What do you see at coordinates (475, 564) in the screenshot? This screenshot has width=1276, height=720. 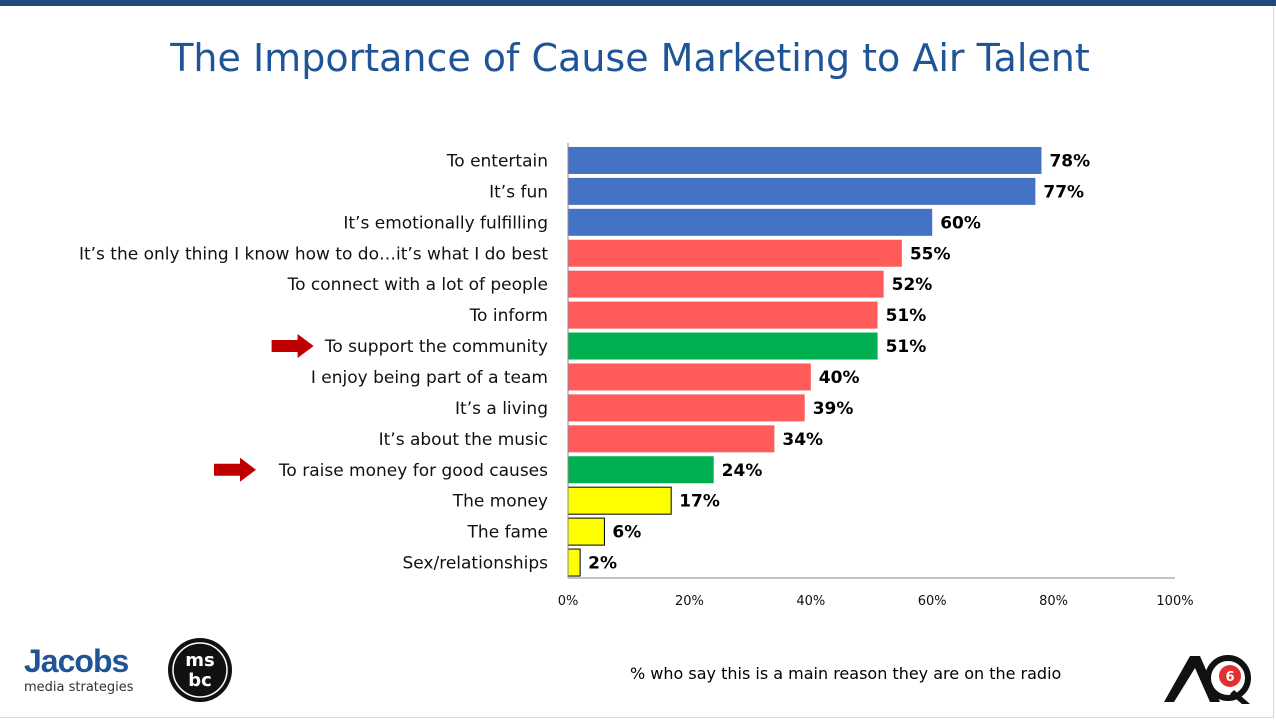 I see `category-label: Sex/relationships` at bounding box center [475, 564].